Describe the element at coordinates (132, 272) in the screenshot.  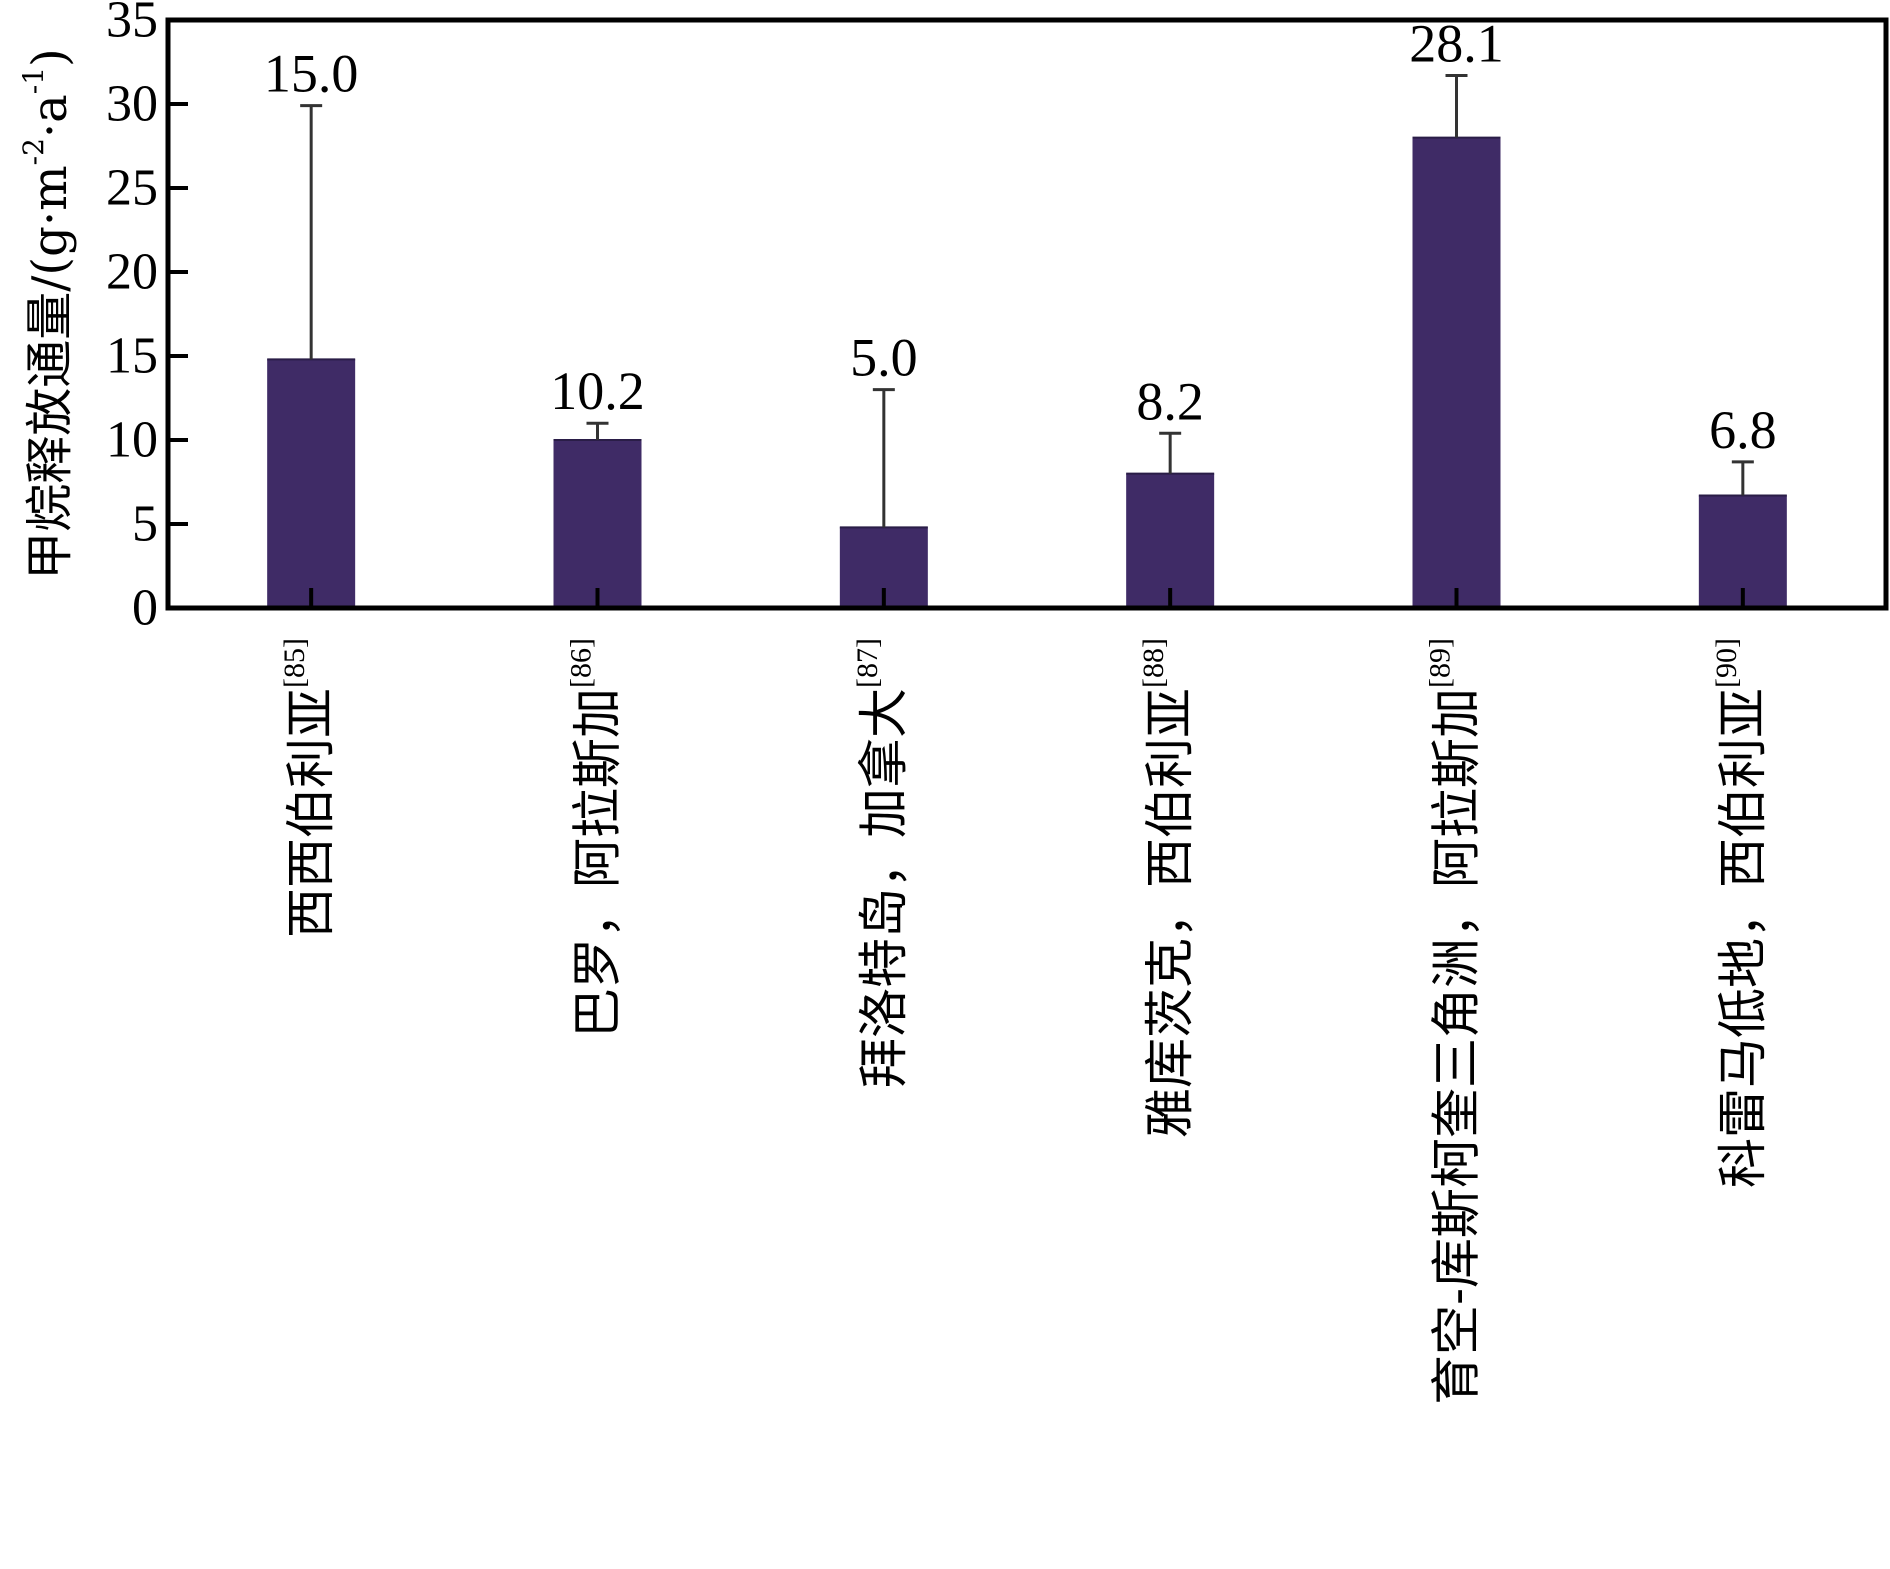
I see `y-tick-label: 20` at that location.